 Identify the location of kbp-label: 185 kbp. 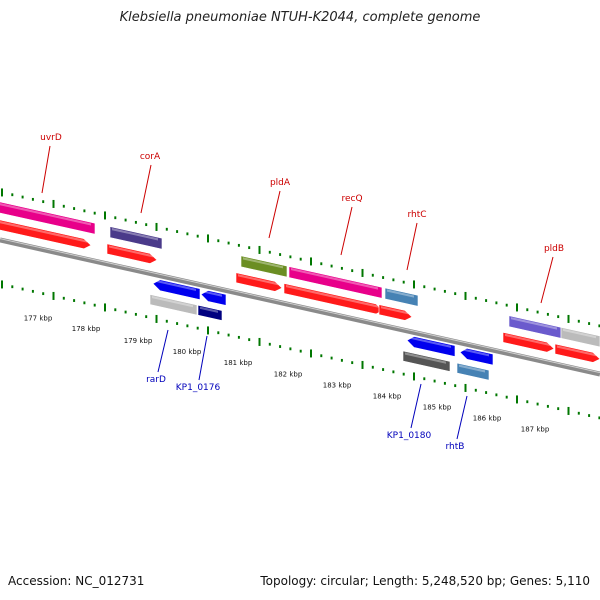
(437, 408).